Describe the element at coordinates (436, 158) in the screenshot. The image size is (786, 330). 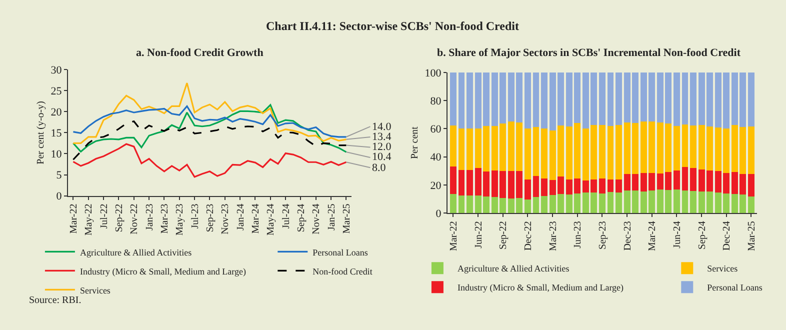
I see `y-tick-label: 40` at that location.